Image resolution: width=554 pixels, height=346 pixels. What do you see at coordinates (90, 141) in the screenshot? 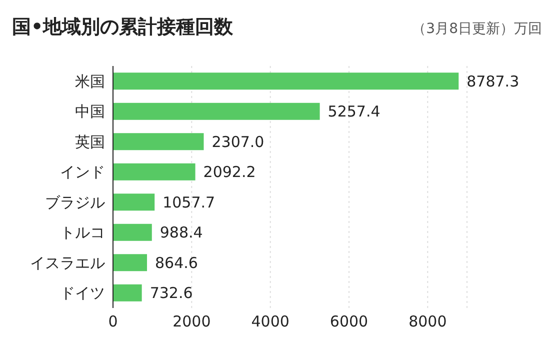
I see `y-tick-label: 英国` at bounding box center [90, 141].